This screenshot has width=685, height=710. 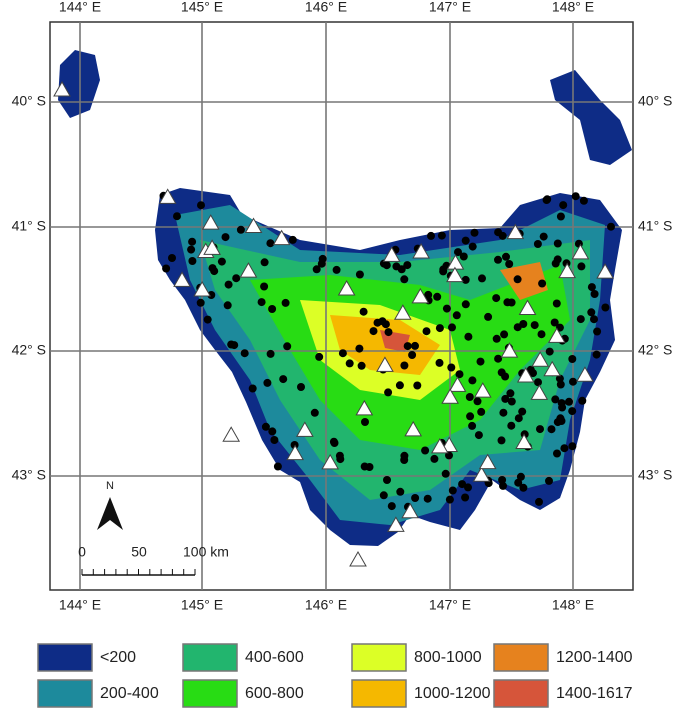 I want to click on legend-label: 600-800, so click(x=274, y=693).